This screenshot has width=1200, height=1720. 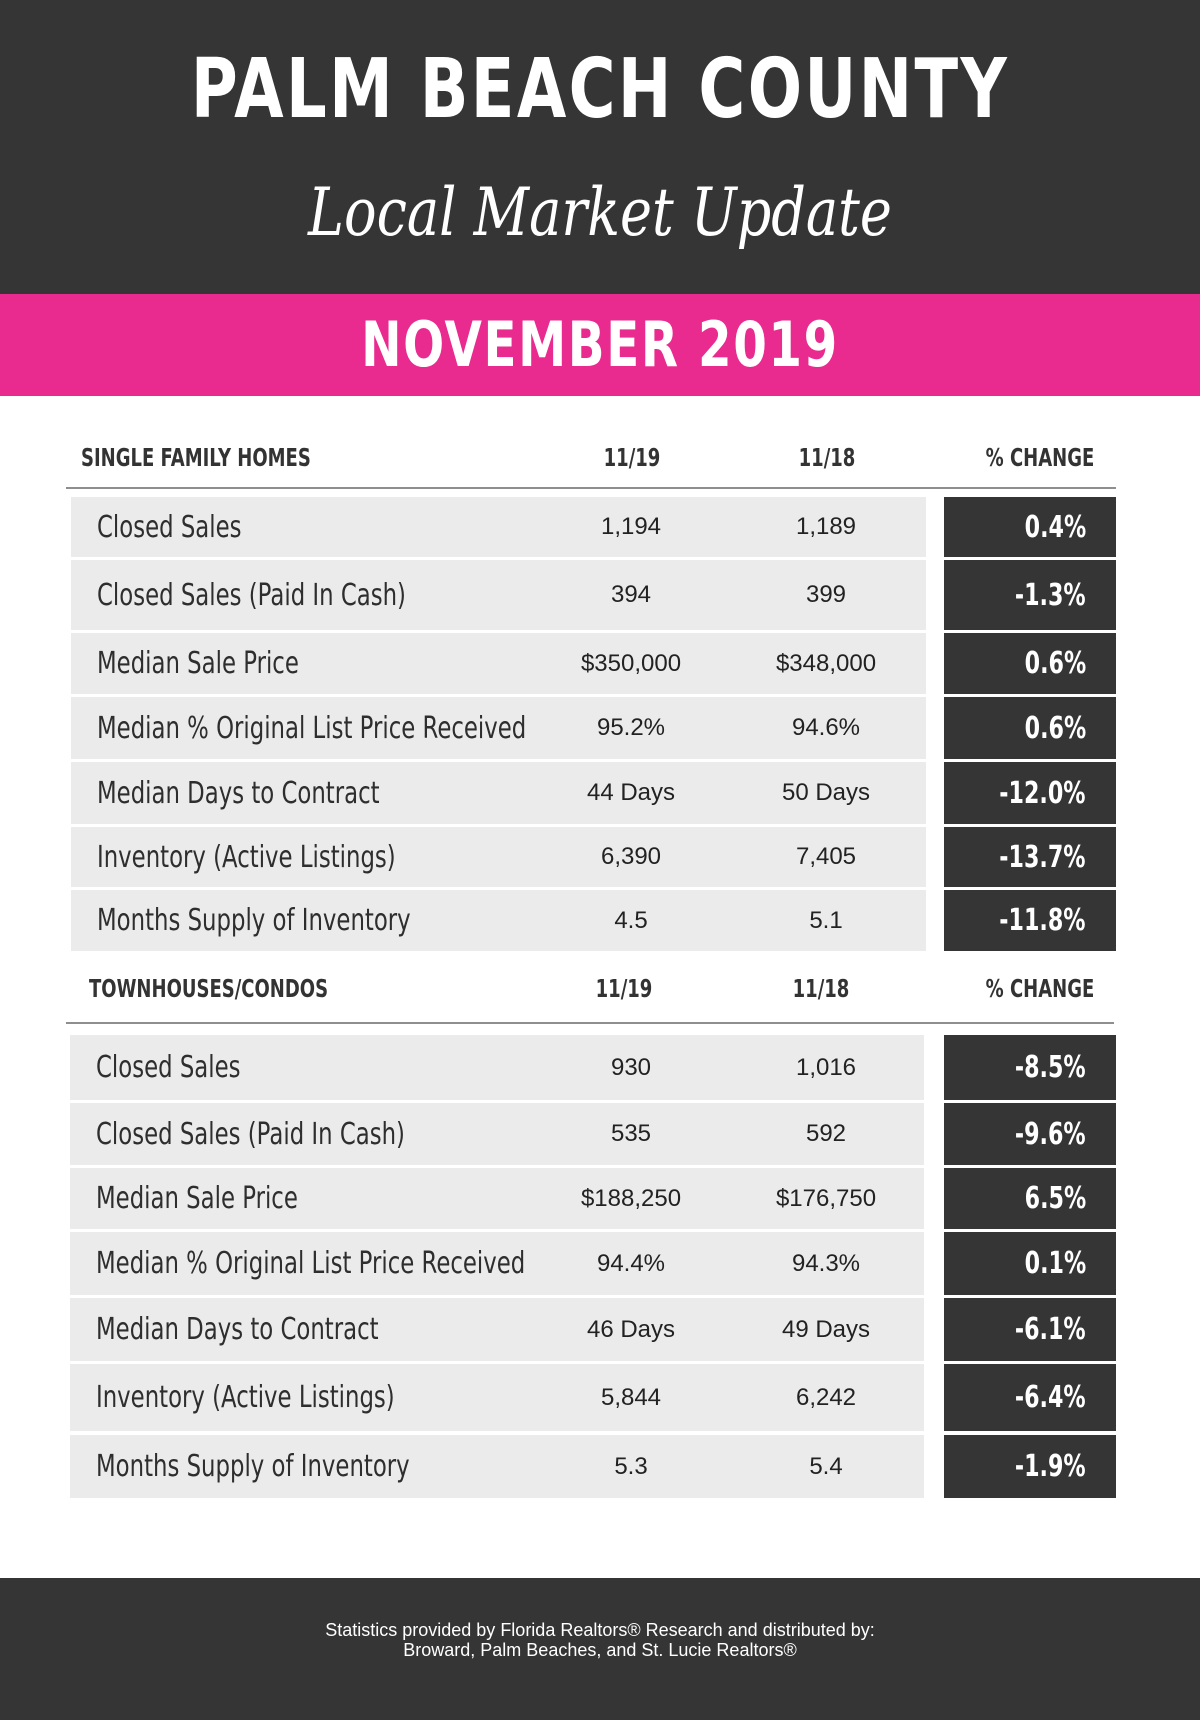 I want to click on change-value: 6.5%, so click(x=1055, y=1198).